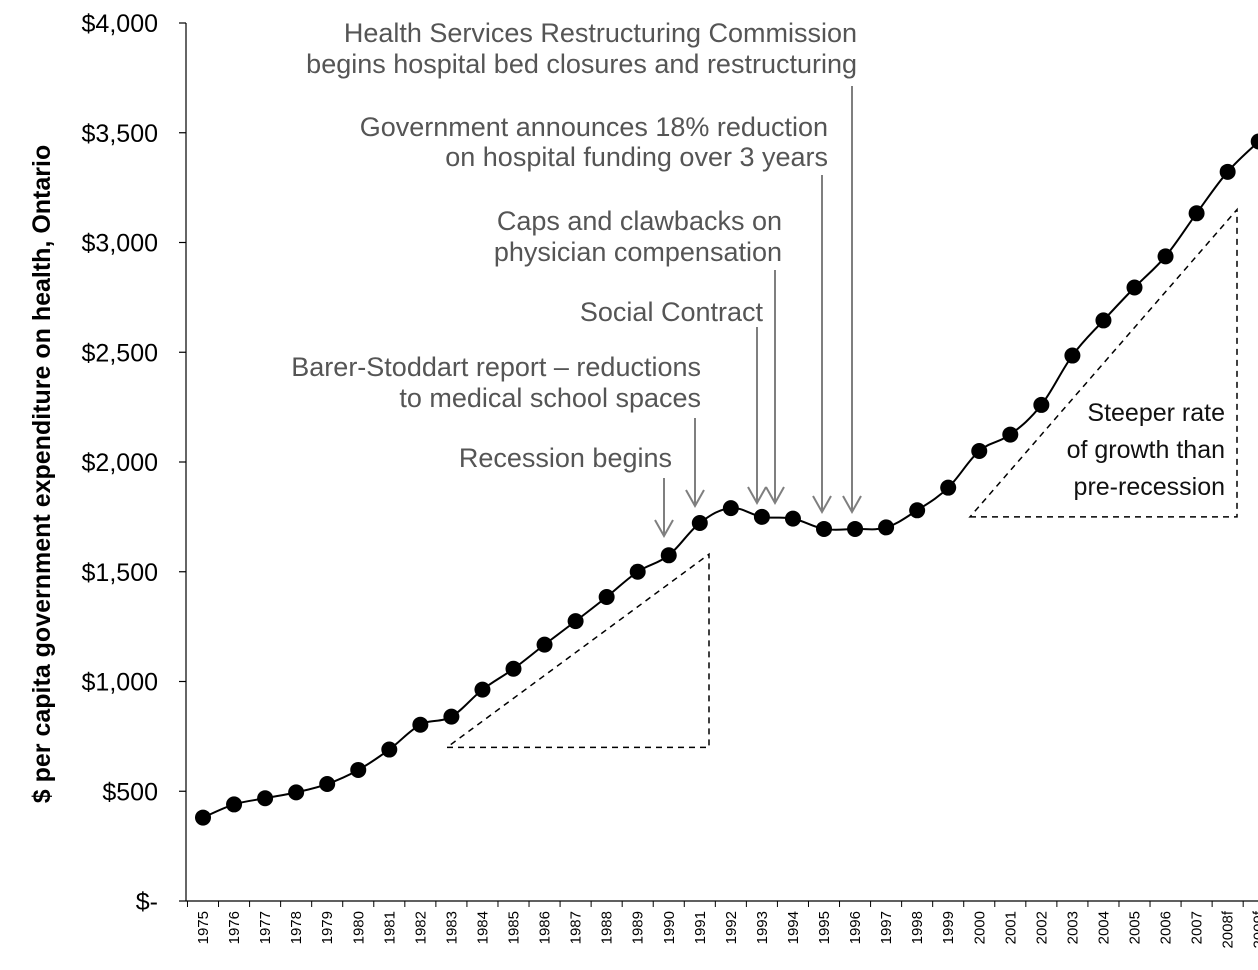  I want to click on annotation-text: Recession begins, so click(565, 458).